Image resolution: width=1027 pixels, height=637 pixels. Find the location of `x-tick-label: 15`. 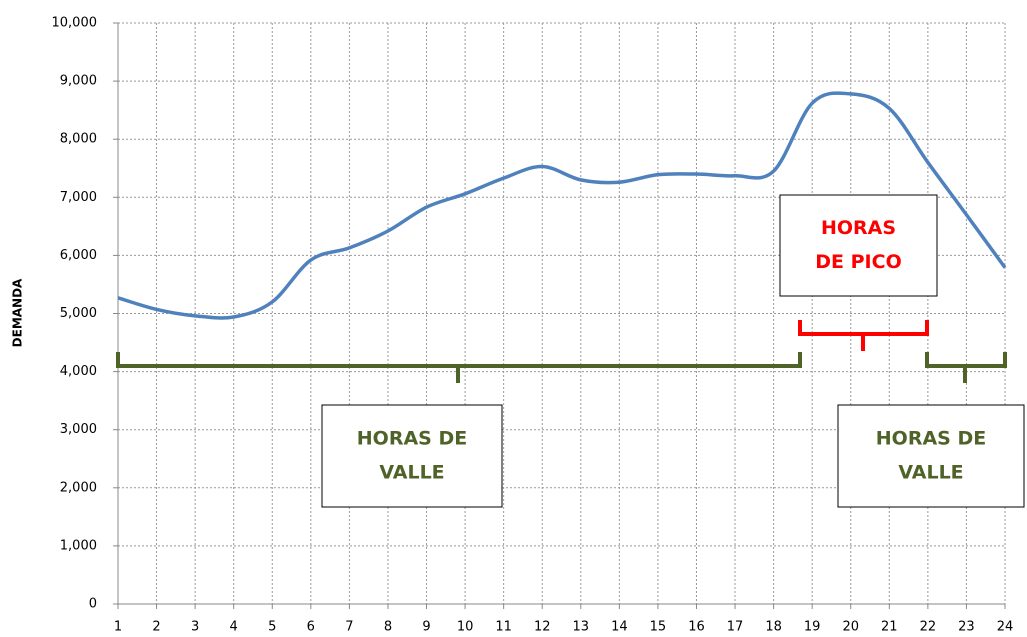

x-tick-label: 15 is located at coordinates (658, 627).